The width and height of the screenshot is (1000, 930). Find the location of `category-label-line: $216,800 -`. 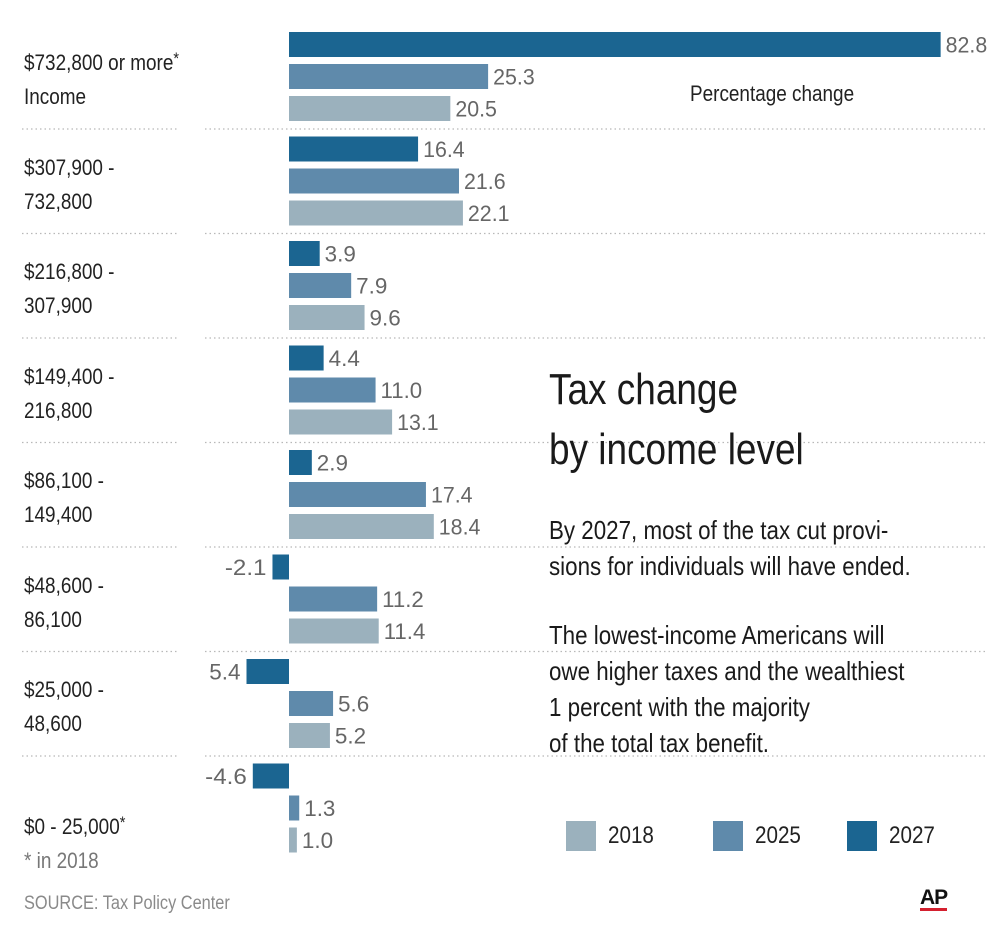

category-label-line: $216,800 - is located at coordinates (69, 271).